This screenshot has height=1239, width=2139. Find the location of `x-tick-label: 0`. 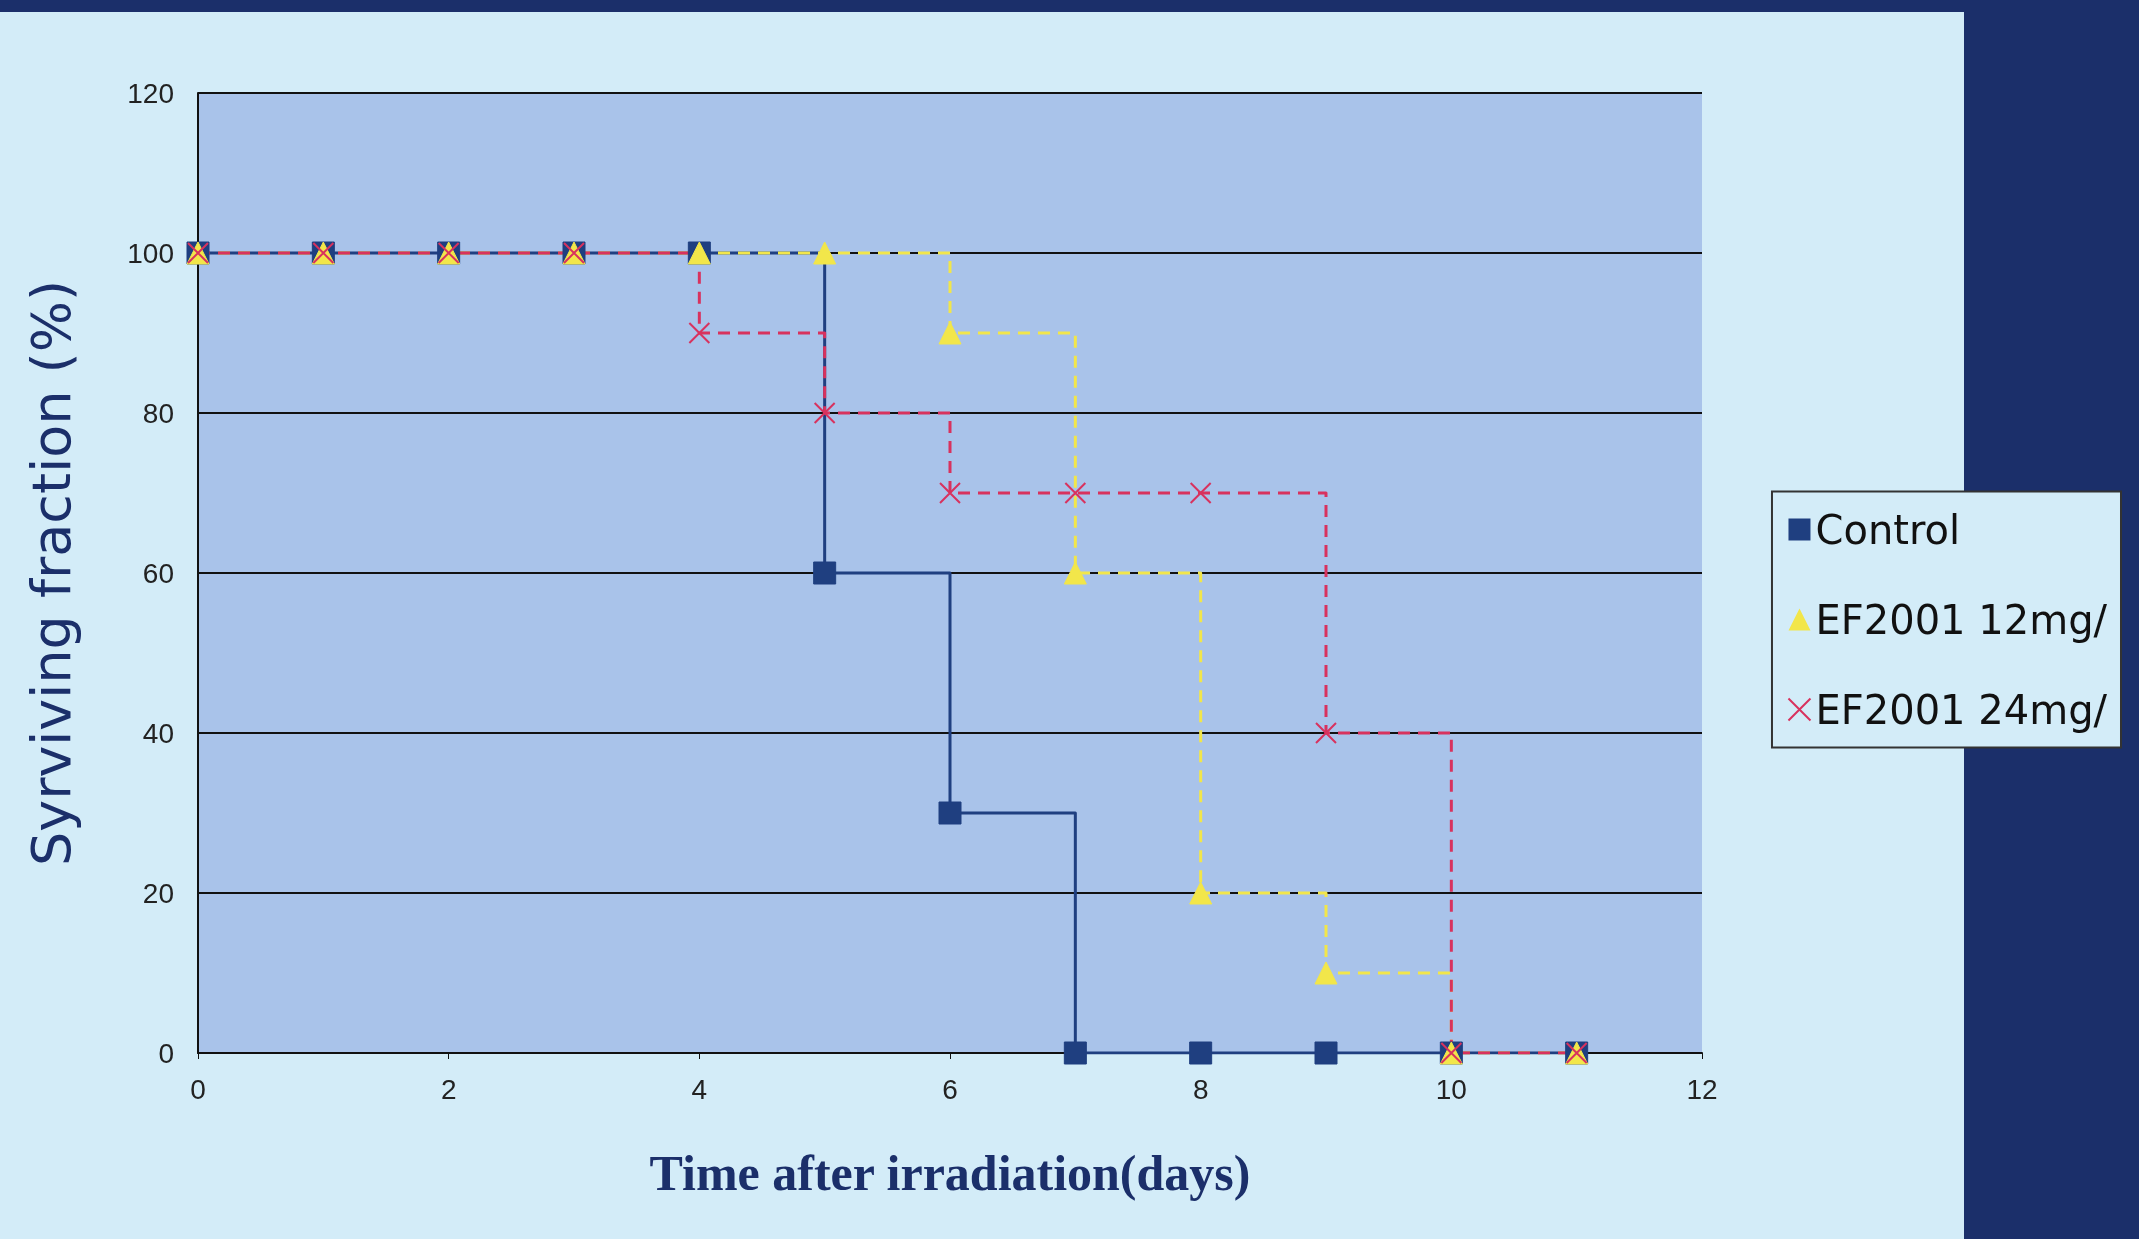

x-tick-label: 0 is located at coordinates (198, 1089).